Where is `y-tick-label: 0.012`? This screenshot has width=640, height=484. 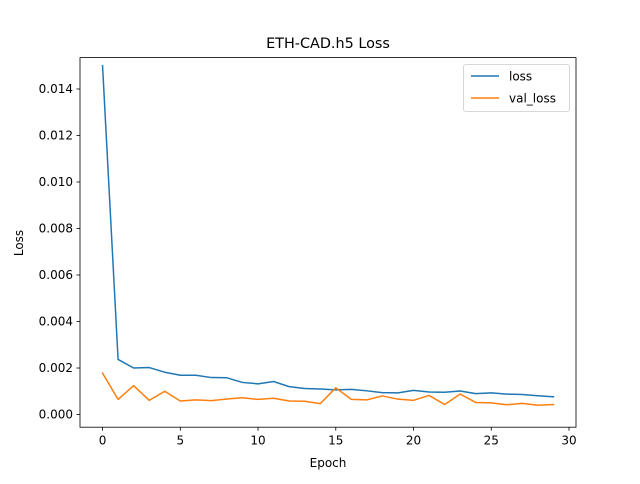 y-tick-label: 0.012 is located at coordinates (56, 136).